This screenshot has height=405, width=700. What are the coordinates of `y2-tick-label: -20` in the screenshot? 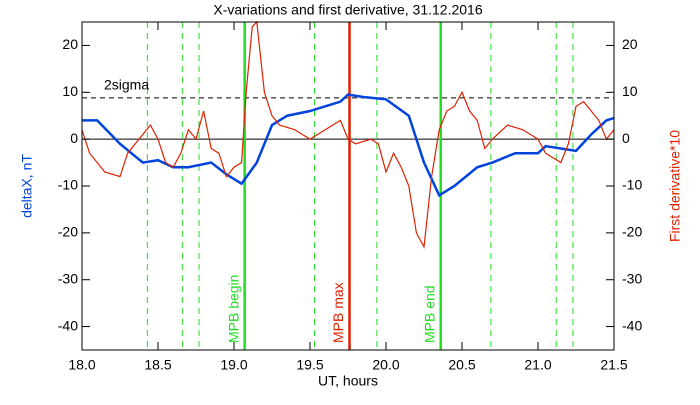 It's located at (632, 232).